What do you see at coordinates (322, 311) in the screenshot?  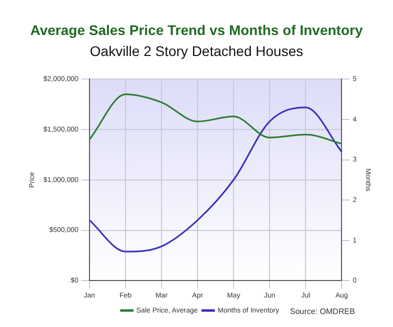 I see `source-note: Source: OMDREB` at bounding box center [322, 311].